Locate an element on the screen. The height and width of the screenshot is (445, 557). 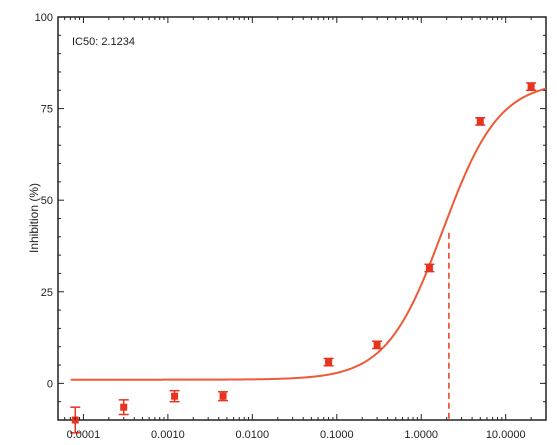
y-tick-label: 75 is located at coordinates (47, 110).